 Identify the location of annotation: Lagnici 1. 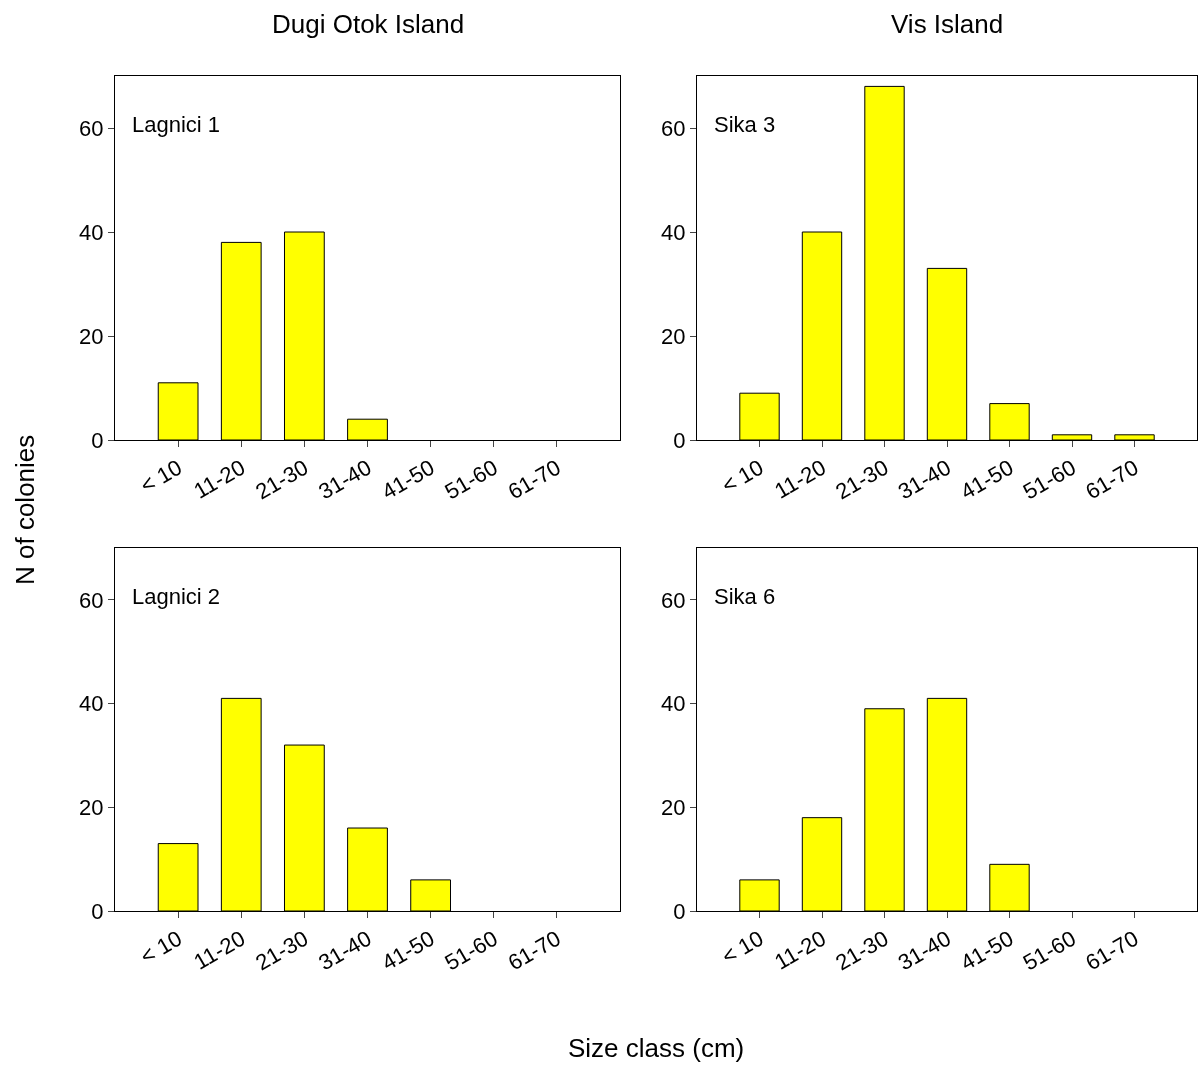
(176, 124).